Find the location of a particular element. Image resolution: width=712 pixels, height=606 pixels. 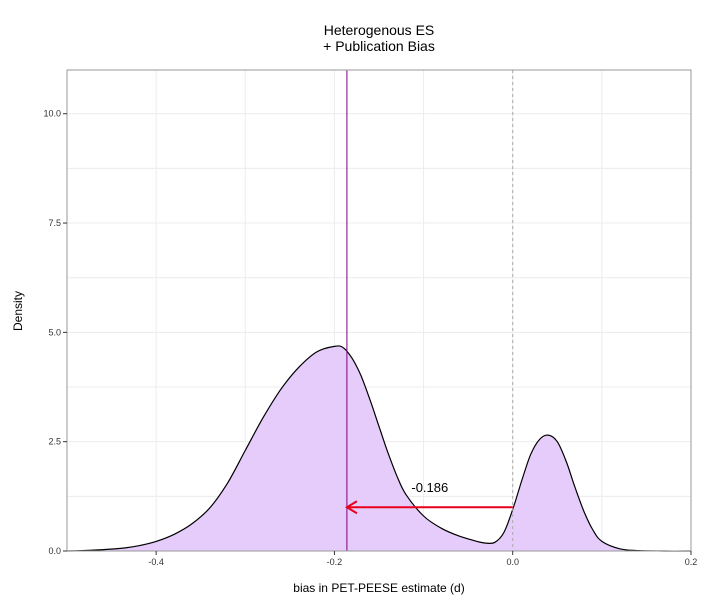

x-axis-ticks: -0.4 -0.2 0.0 0.2 is located at coordinates (422, 559).